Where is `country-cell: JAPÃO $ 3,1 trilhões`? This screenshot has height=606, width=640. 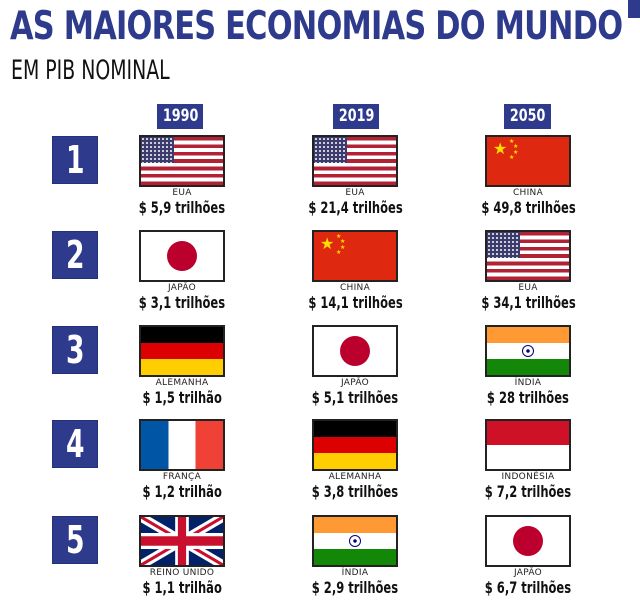 country-cell: JAPÃO $ 3,1 trilhões is located at coordinates (182, 271).